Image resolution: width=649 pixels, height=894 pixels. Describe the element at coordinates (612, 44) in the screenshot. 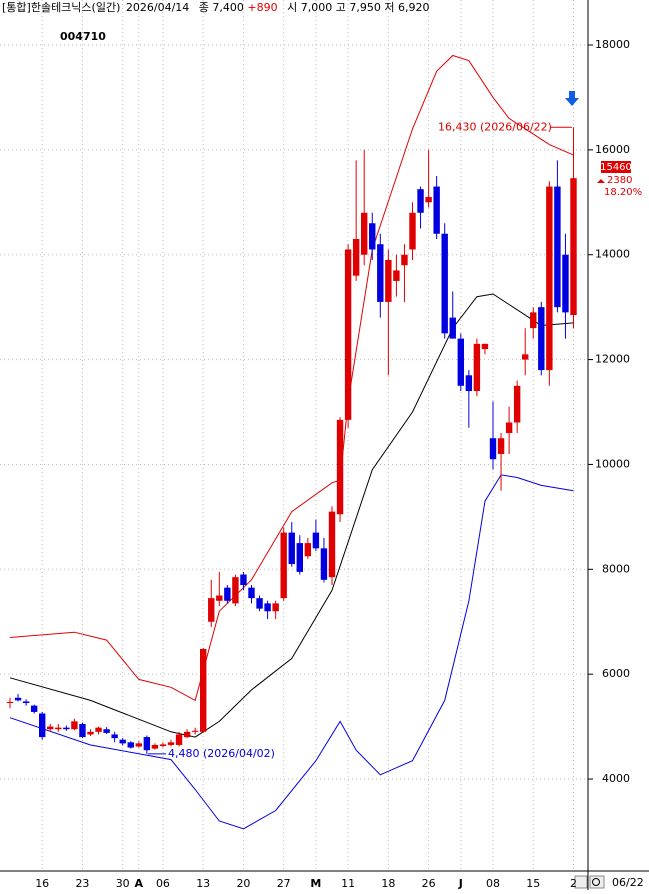

I see `y-tick-label: 18000` at that location.